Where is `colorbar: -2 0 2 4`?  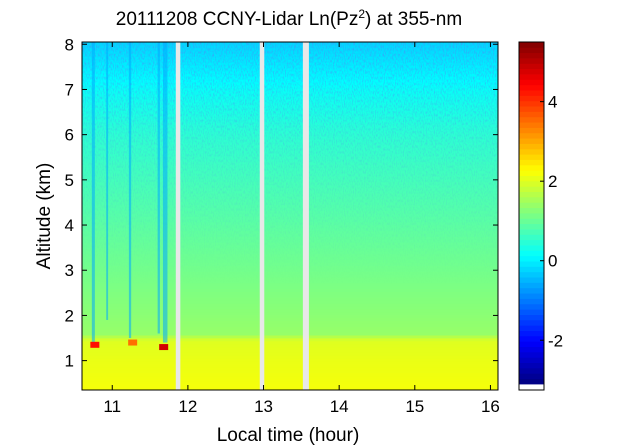 colorbar: -2 0 2 4 is located at coordinates (540, 216).